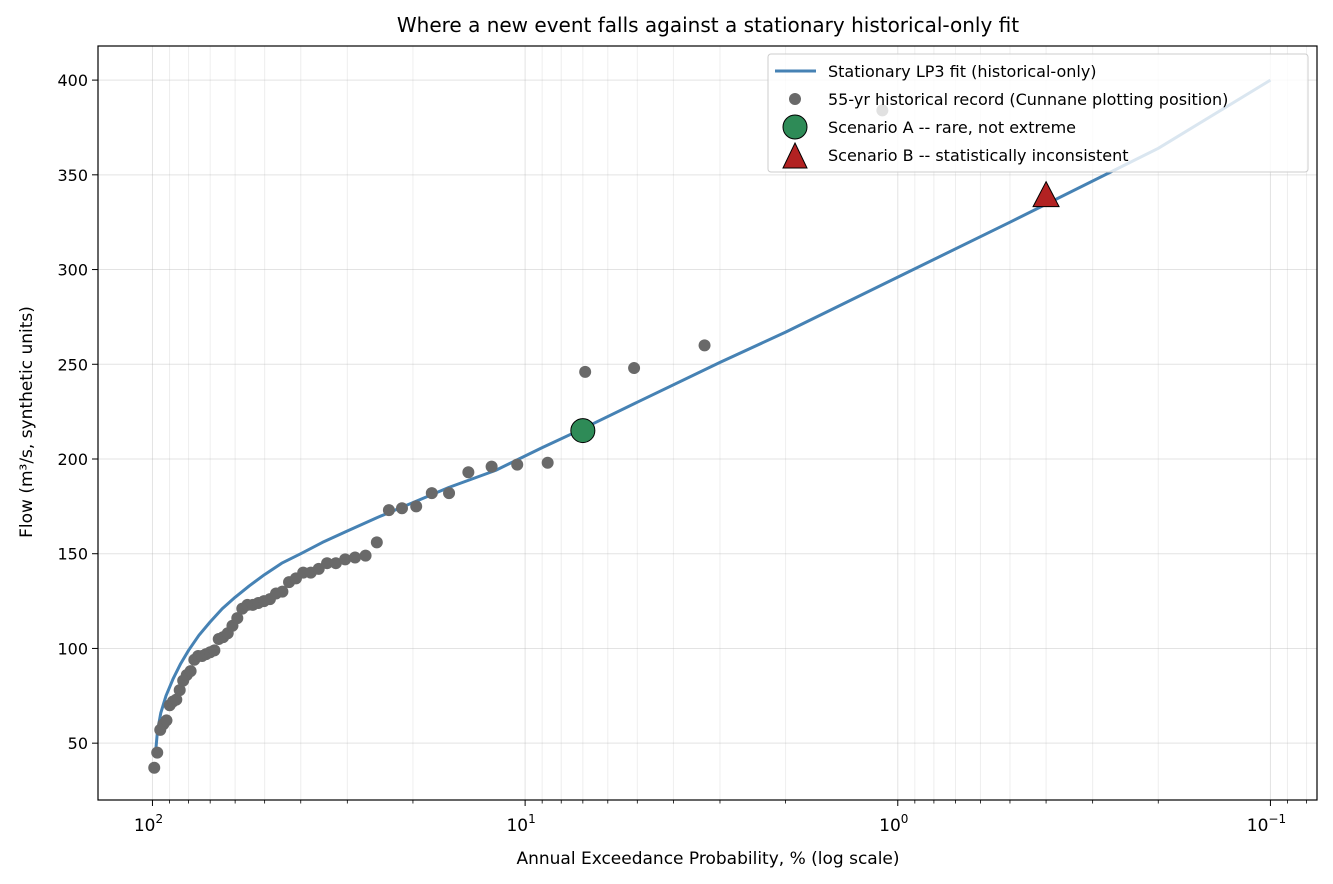 The height and width of the screenshot is (884, 1333). Describe the element at coordinates (77, 412) in the screenshot. I see `y-axis-ticks: 50 100 150 200 250 300 350 400` at that location.